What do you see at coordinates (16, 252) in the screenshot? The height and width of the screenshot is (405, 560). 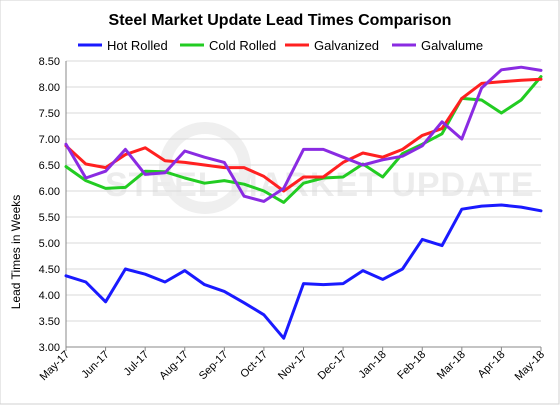 I see `y-axis-label: Lead Times in Weeks` at bounding box center [16, 252].